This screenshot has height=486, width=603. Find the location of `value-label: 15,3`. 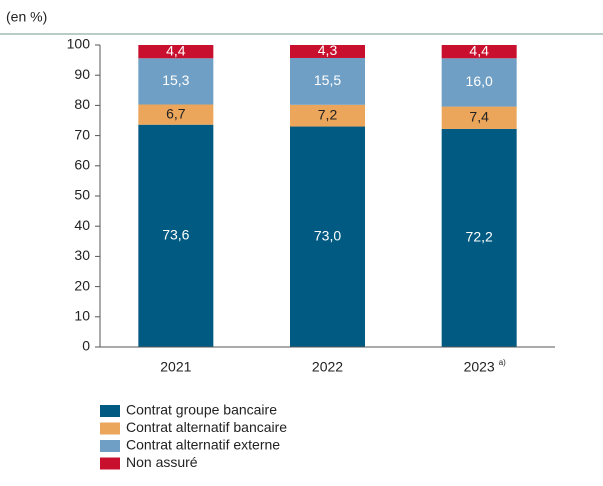

value-label: 15,3 is located at coordinates (175, 80).